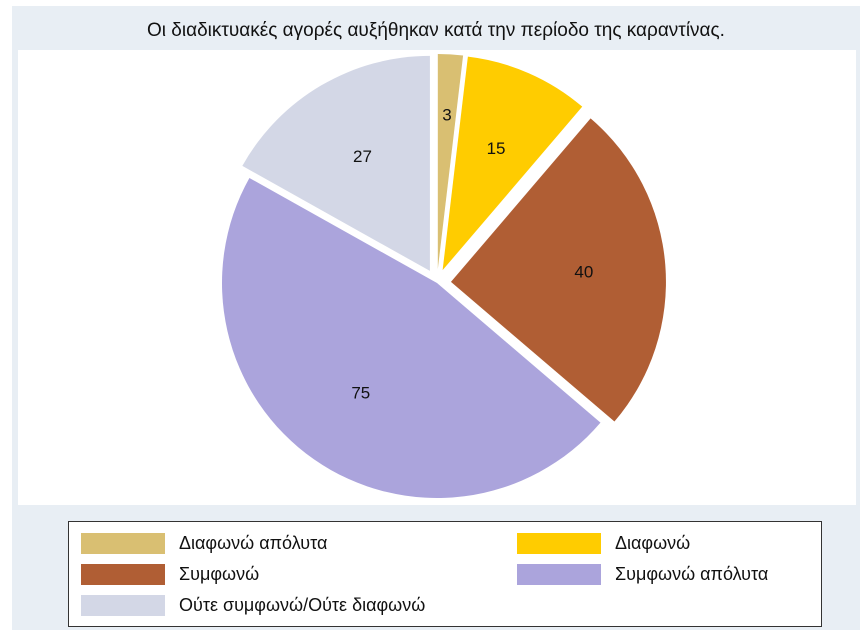 The image size is (865, 633). Describe the element at coordinates (219, 573) in the screenshot. I see `legend-label: Συμφωνώ` at that location.